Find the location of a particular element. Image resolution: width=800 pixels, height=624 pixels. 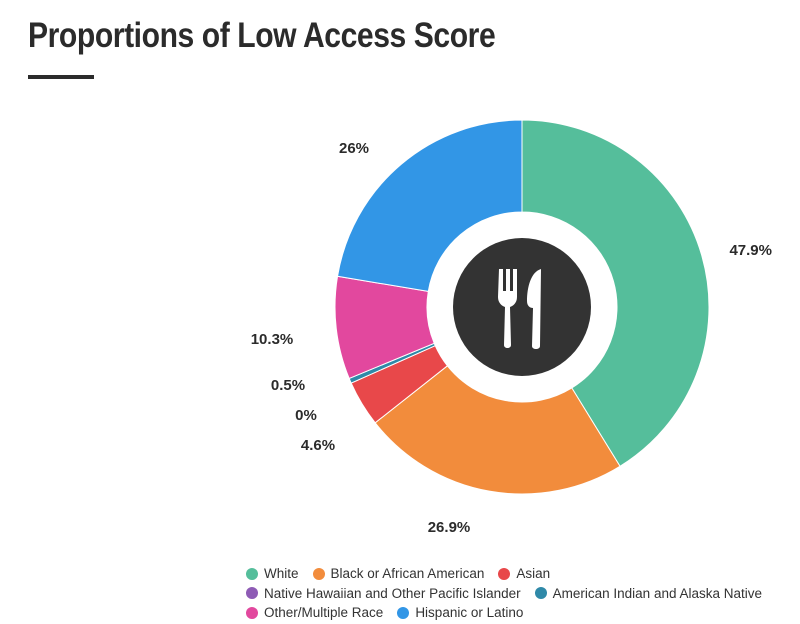

legend-item-hispanic-or-latino: Hispanic or Latino is located at coordinates (460, 612).